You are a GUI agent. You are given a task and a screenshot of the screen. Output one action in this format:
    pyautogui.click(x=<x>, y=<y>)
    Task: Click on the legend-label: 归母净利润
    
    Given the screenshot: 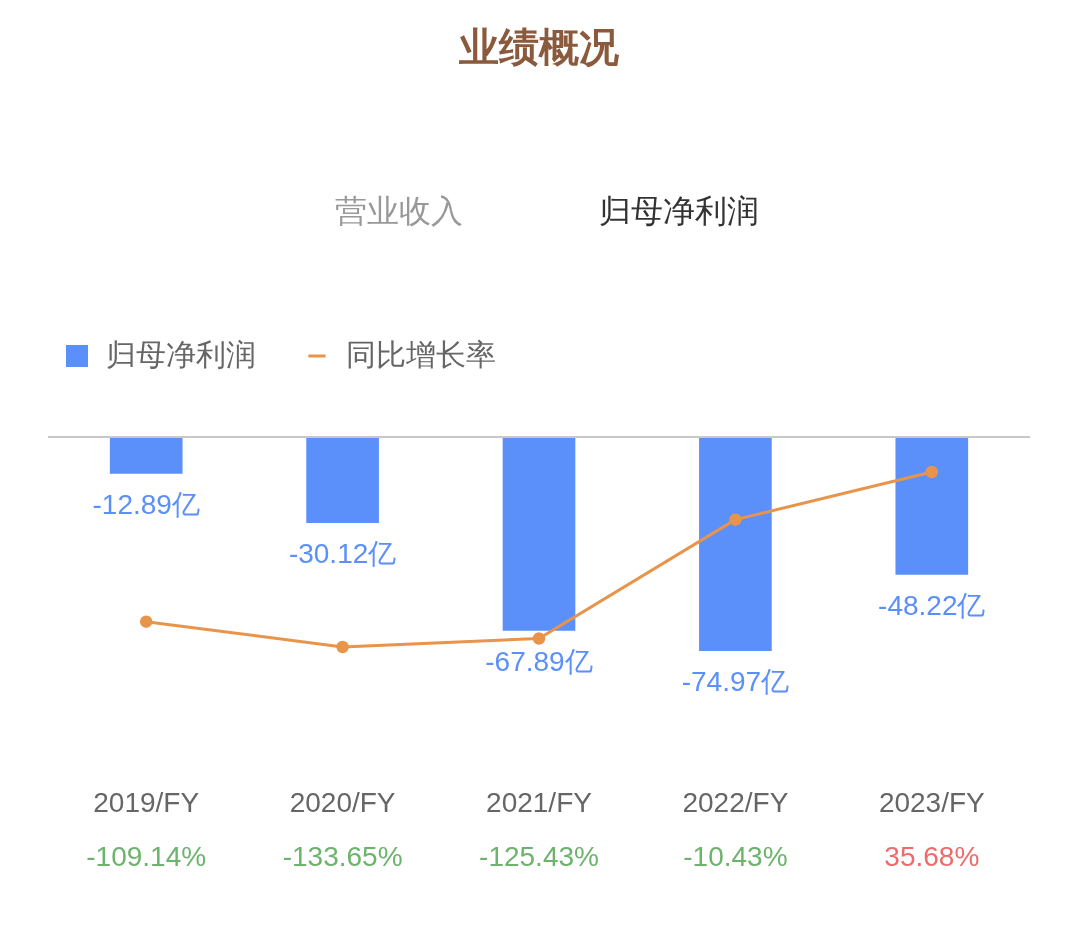 What is the action you would take?
    pyautogui.click(x=181, y=354)
    